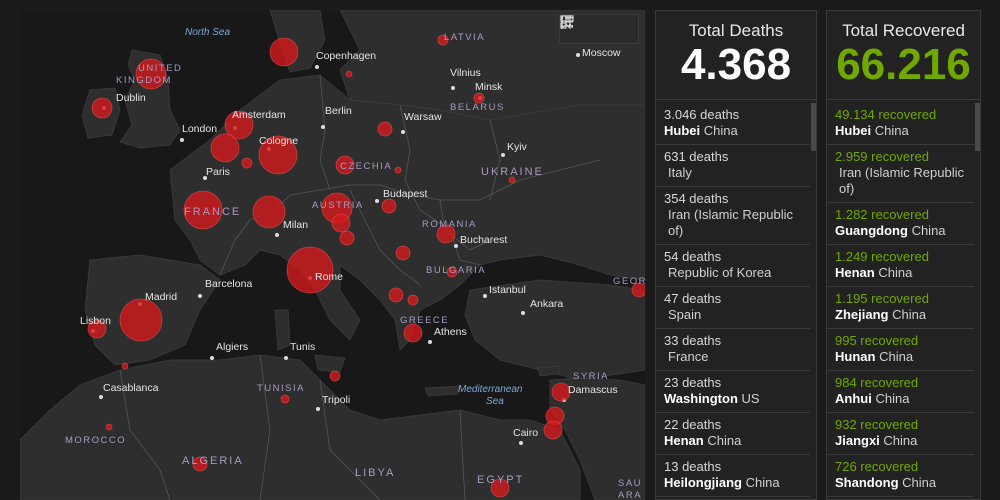 This screenshot has width=1000, height=500. What do you see at coordinates (703, 482) in the screenshot?
I see `item-place: Heilongjiang` at bounding box center [703, 482].